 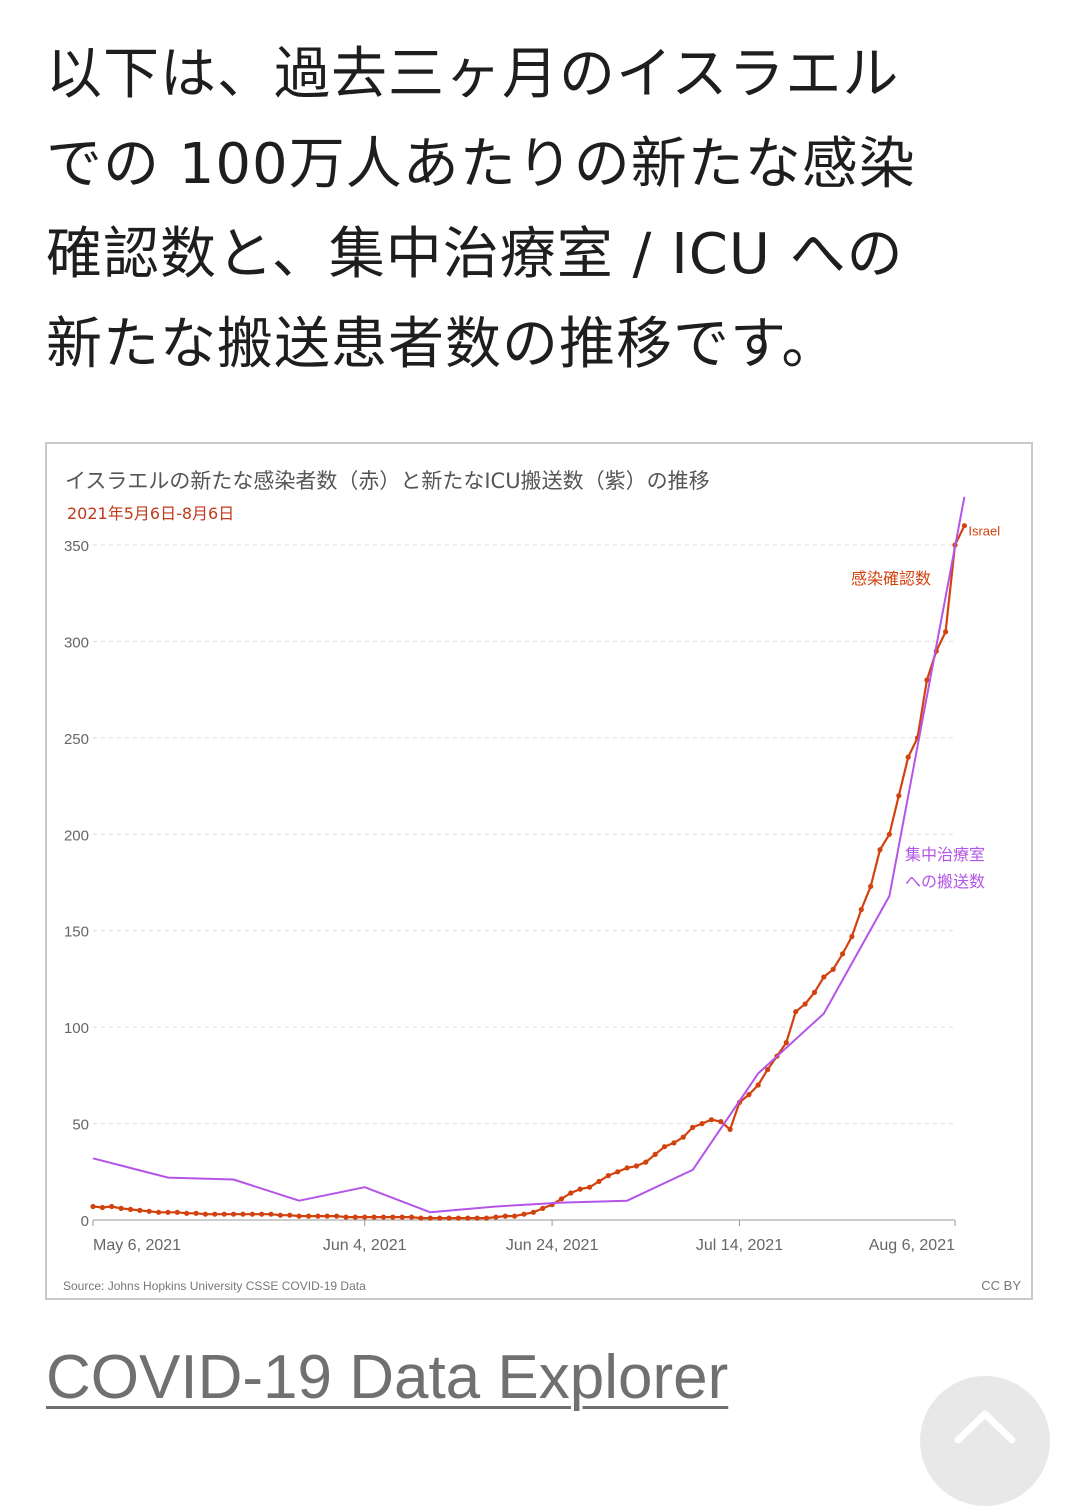 I want to click on y-tick-label: 150, so click(x=76, y=932).